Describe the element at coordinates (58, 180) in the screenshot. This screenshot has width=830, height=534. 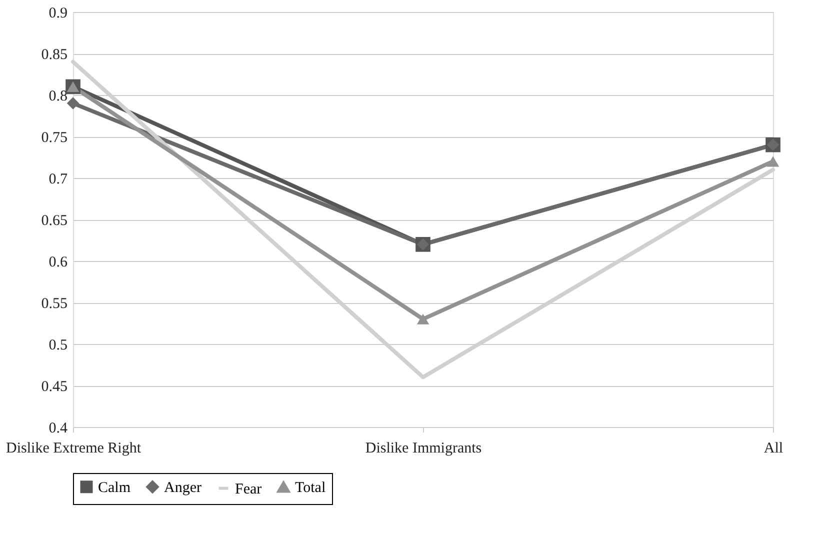
I see `y-tick-label: 0.7` at that location.